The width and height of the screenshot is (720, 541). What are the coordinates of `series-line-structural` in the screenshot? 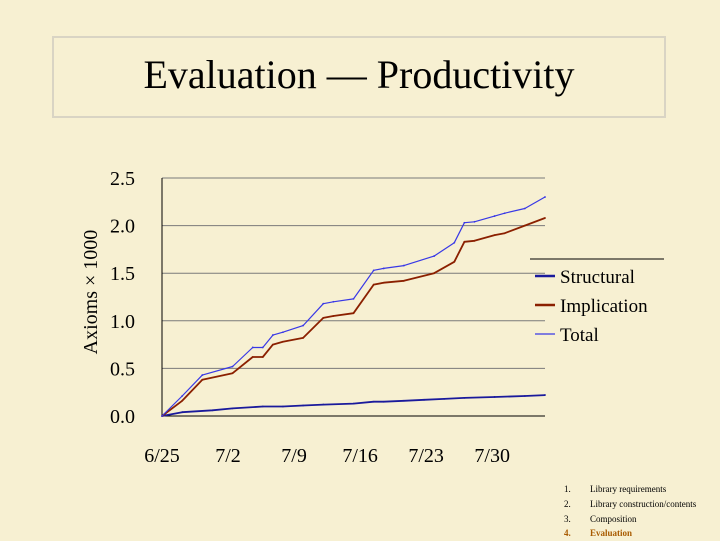 It's located at (353, 405).